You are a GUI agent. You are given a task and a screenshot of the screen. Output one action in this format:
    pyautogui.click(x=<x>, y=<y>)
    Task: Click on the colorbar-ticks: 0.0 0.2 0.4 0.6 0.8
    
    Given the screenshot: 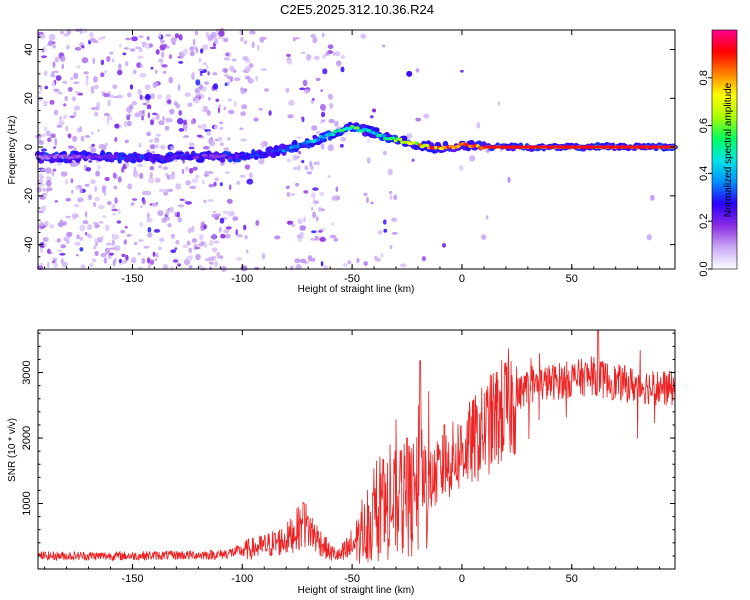 What is the action you would take?
    pyautogui.click(x=705, y=173)
    